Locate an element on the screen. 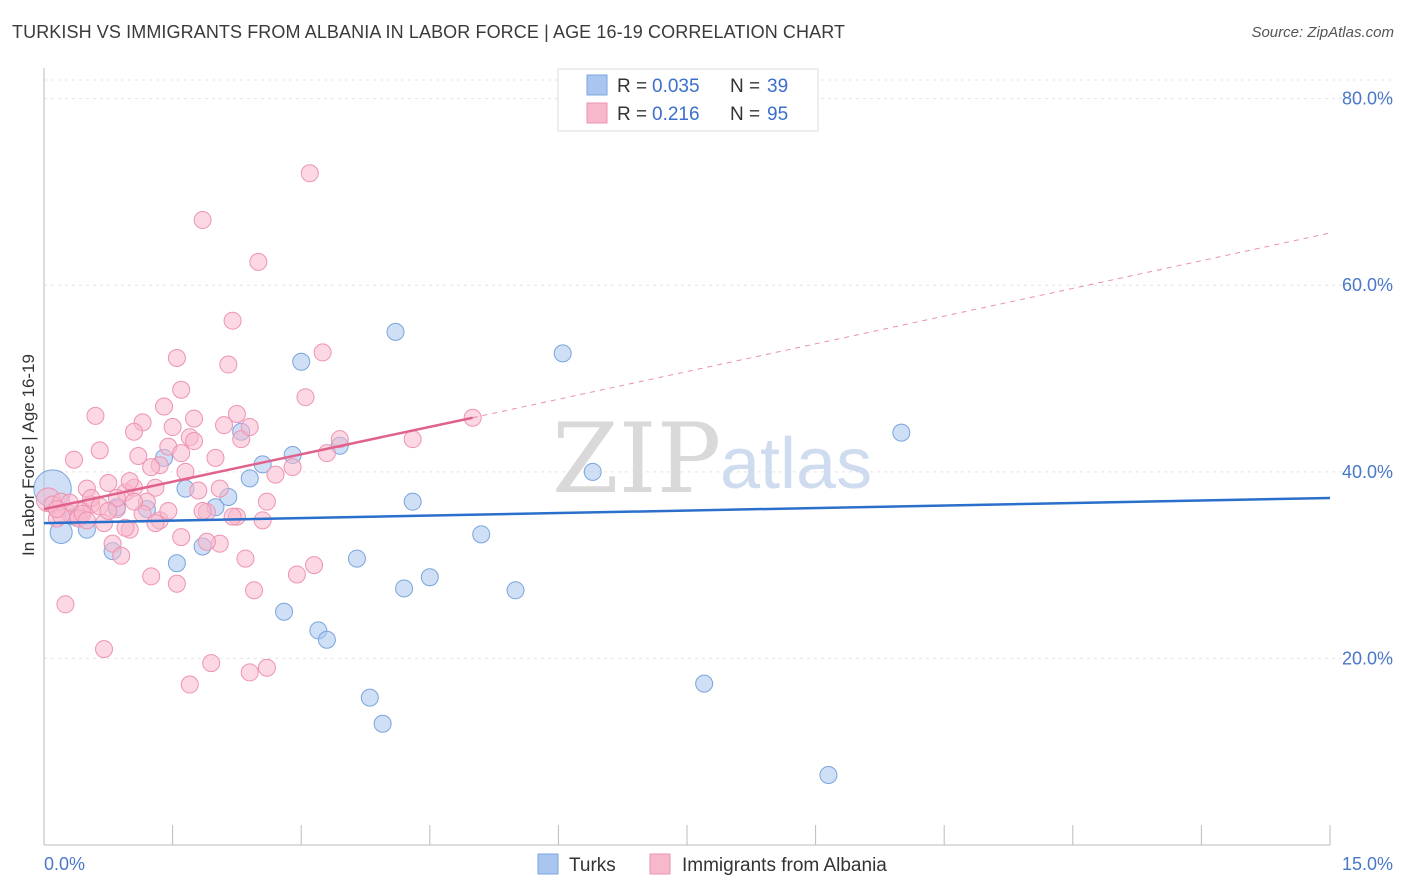 Image resolution: width=1406 pixels, height=892 pixels. albania-trend-line is located at coordinates (258, 463).